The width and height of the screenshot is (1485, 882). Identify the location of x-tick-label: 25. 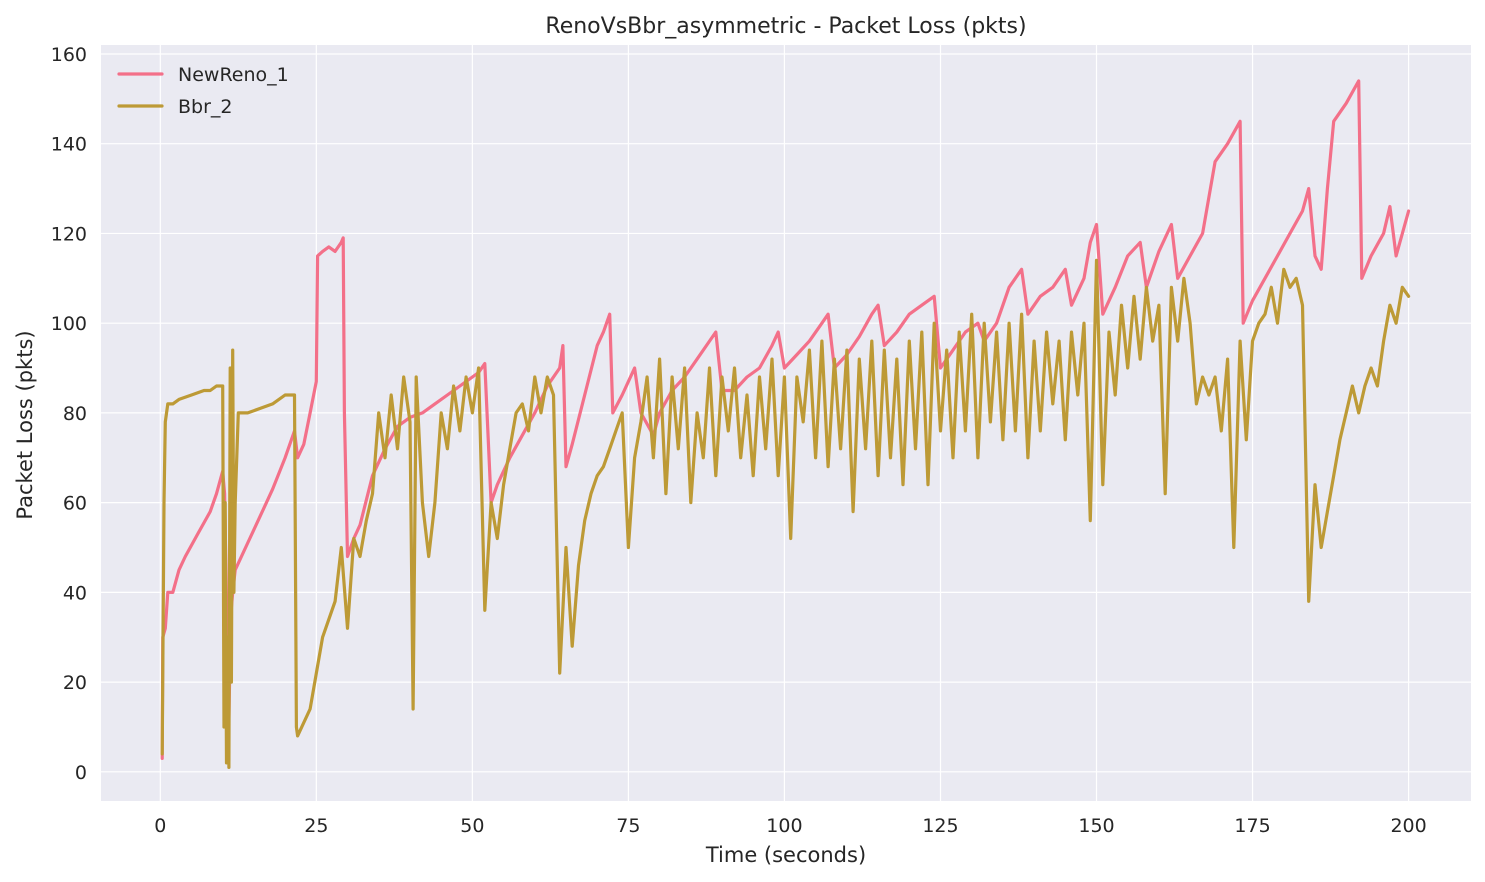
(316, 826).